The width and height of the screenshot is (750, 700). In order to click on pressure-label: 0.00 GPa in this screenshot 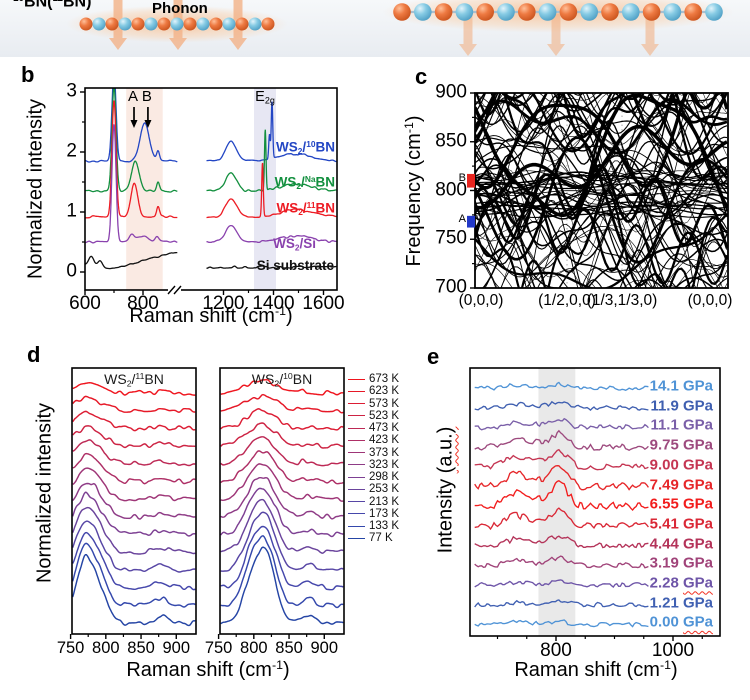, I will do `click(681, 622)`.